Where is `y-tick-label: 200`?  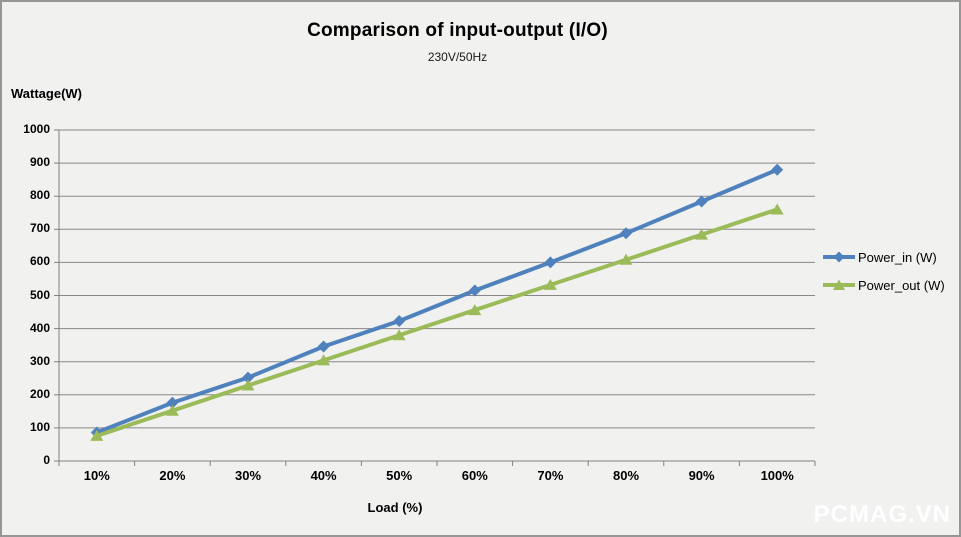 y-tick-label: 200 is located at coordinates (39, 393).